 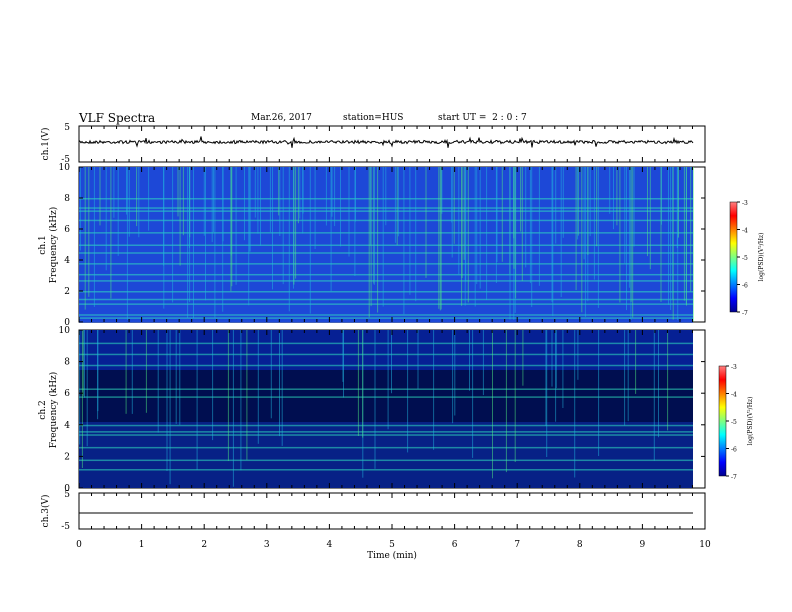 I want to click on ch1-colorbar-label: log(PSD)(V²/Hz), so click(x=761, y=257).